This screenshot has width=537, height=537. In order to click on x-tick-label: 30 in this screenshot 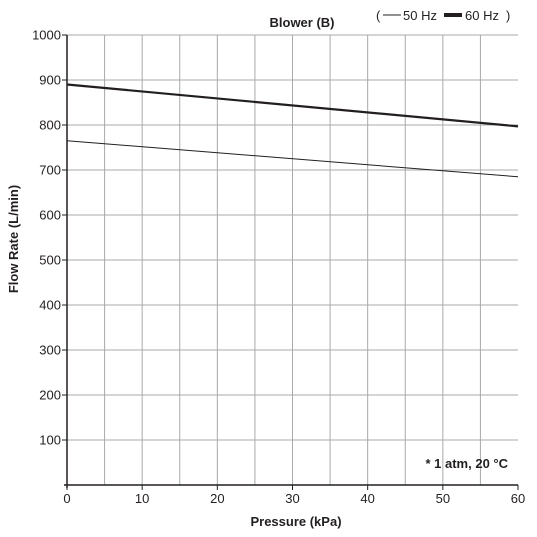, I will do `click(292, 498)`.